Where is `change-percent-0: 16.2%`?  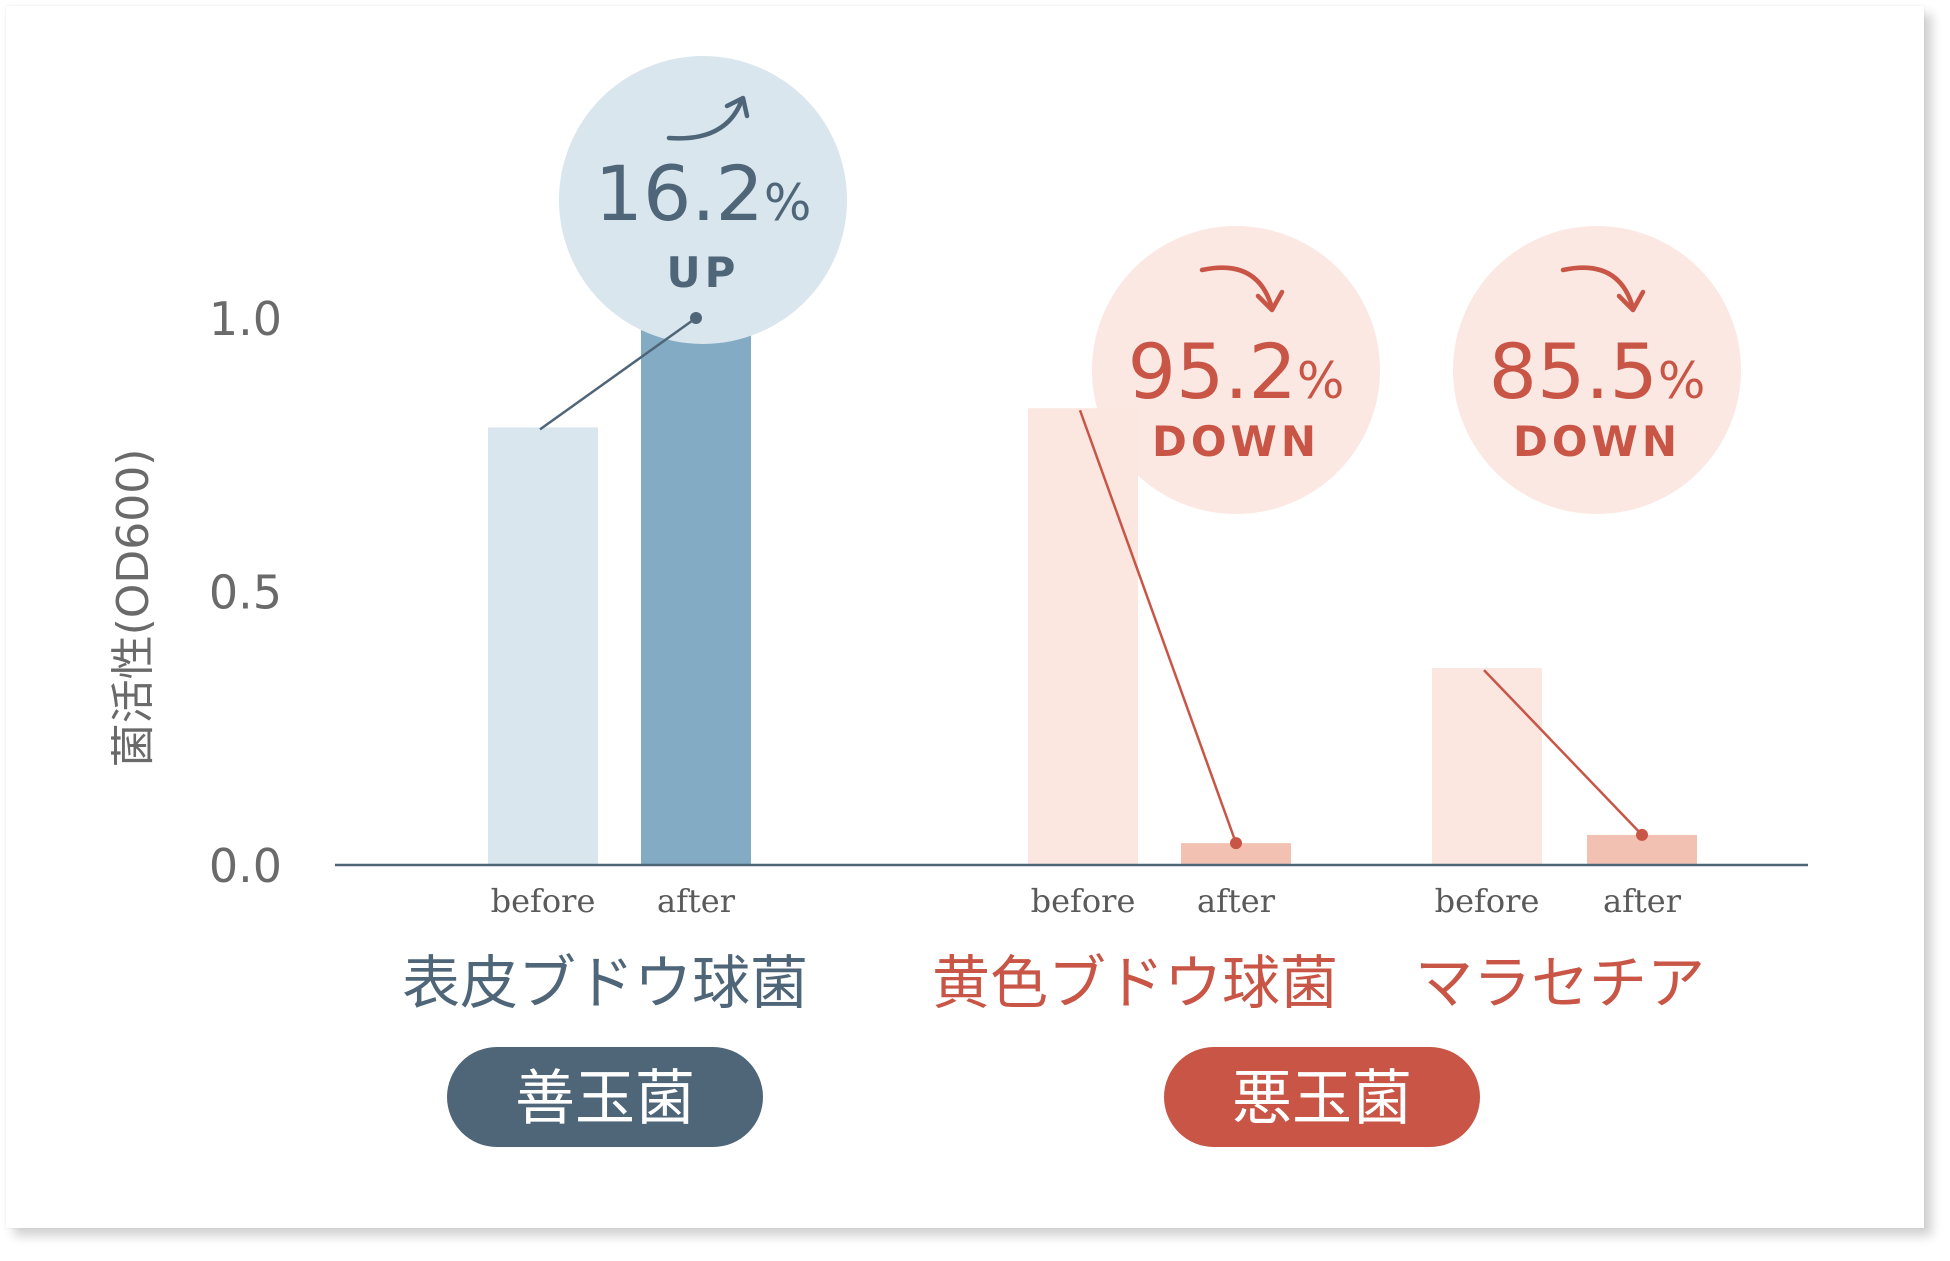 change-percent-0: 16.2% is located at coordinates (703, 193).